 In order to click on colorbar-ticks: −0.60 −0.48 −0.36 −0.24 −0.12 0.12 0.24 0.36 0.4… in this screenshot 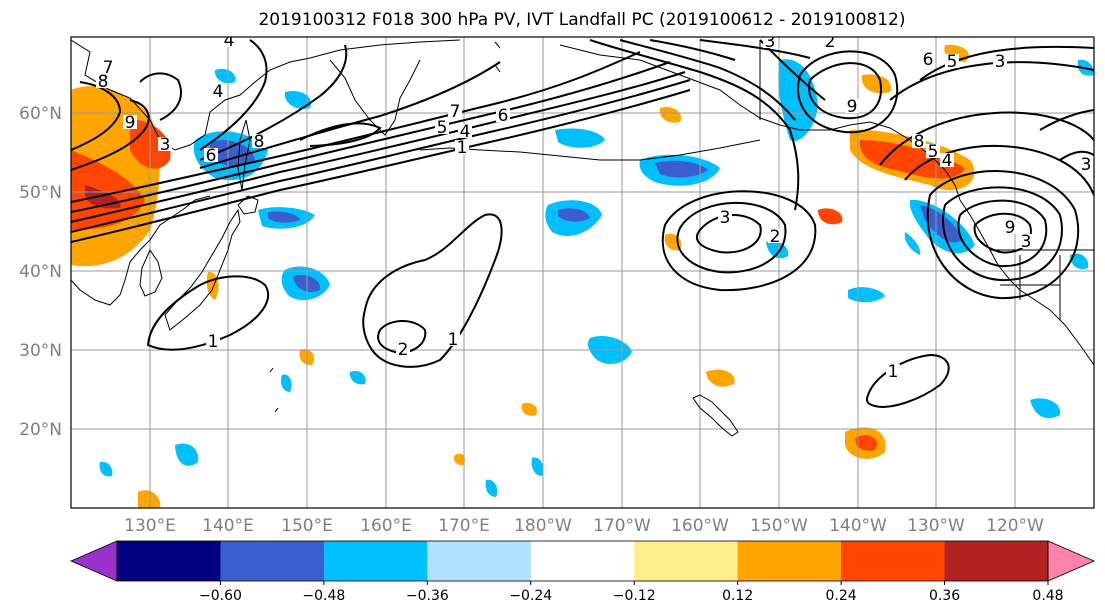, I will do `click(631, 591)`.